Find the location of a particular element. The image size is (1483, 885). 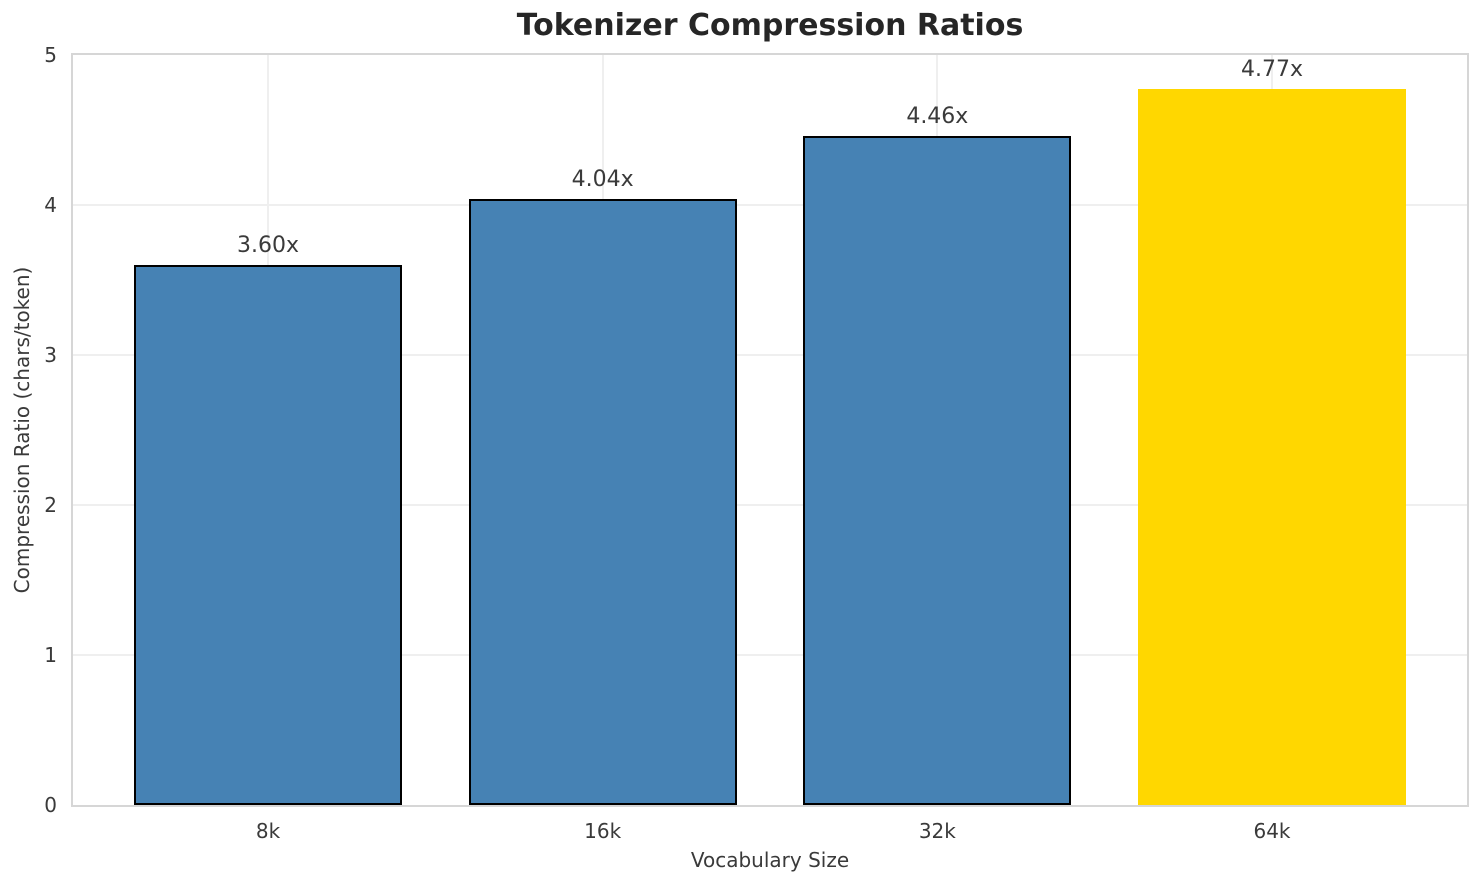

bar-value-label: 4.04x is located at coordinates (602, 179).